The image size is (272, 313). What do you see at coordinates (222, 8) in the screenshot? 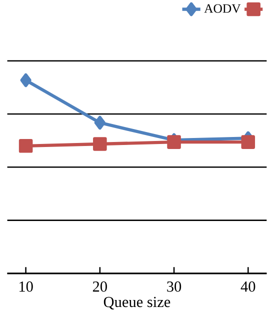
I see `legend-label: AODV` at bounding box center [222, 8].